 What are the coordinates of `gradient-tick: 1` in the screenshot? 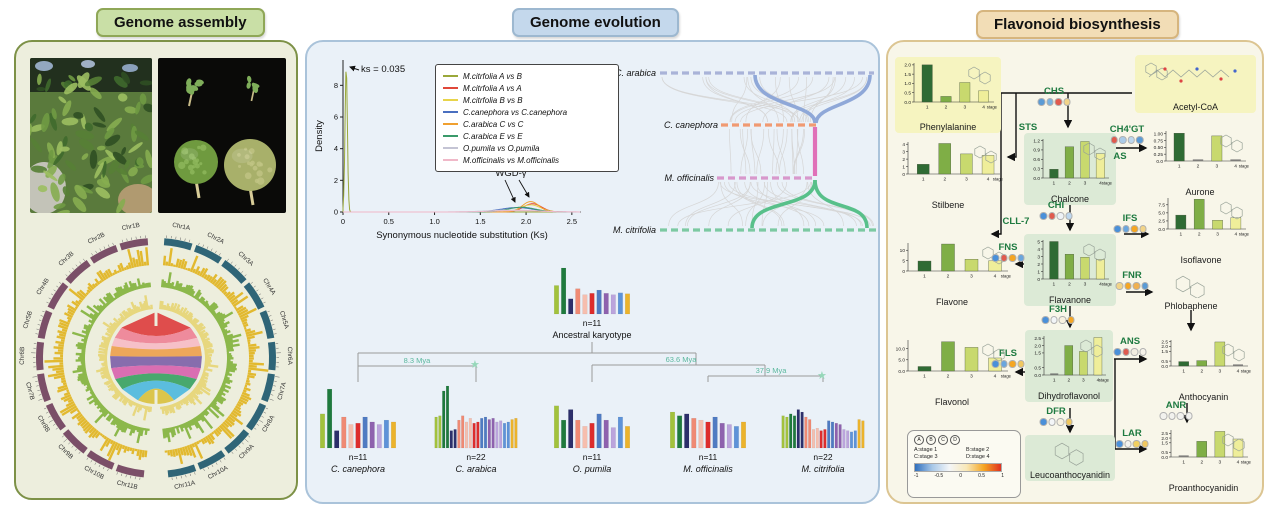 It's located at (1002, 476).